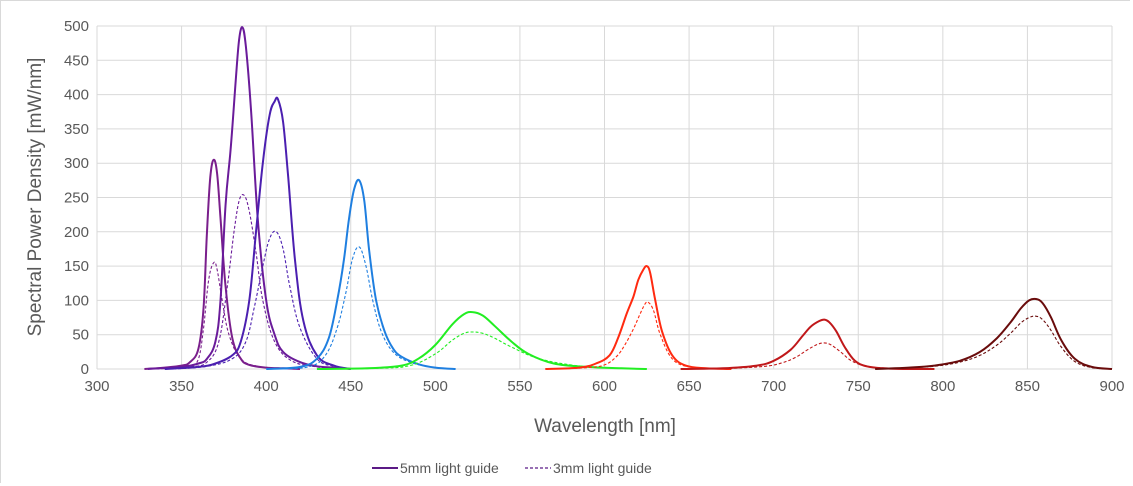 The width and height of the screenshot is (1133, 486). I want to click on series-line-8-solid, so click(481, 340).